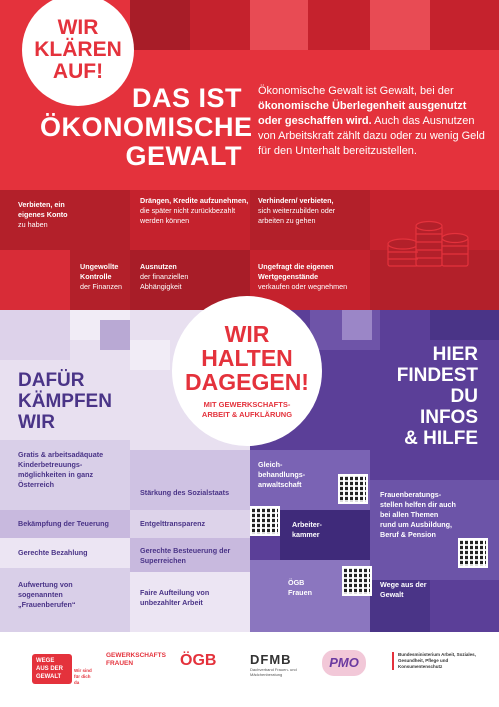 The image size is (499, 707). I want to click on badge-line: AUF!, so click(78, 71).